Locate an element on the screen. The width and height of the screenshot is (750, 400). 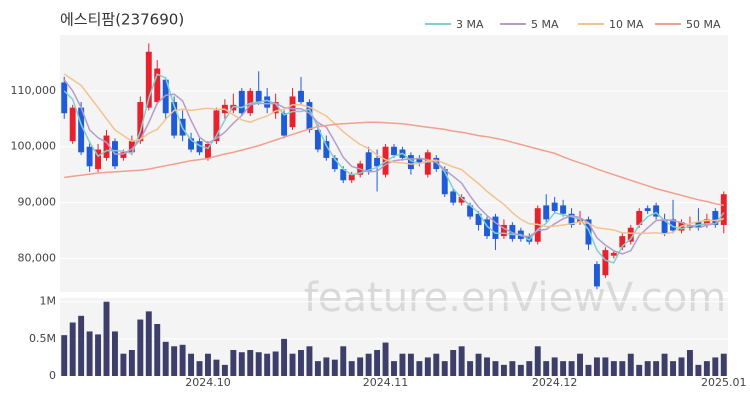
volume-tick-label: 1M is located at coordinates (48, 301).